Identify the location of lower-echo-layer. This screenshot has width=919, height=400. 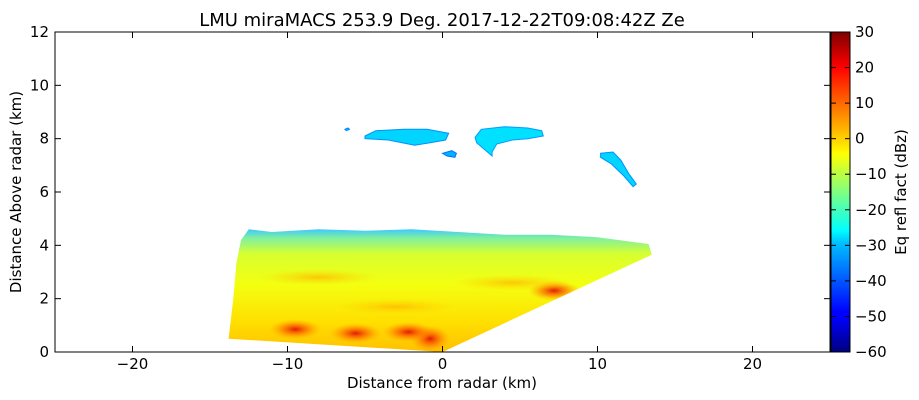
(440, 290).